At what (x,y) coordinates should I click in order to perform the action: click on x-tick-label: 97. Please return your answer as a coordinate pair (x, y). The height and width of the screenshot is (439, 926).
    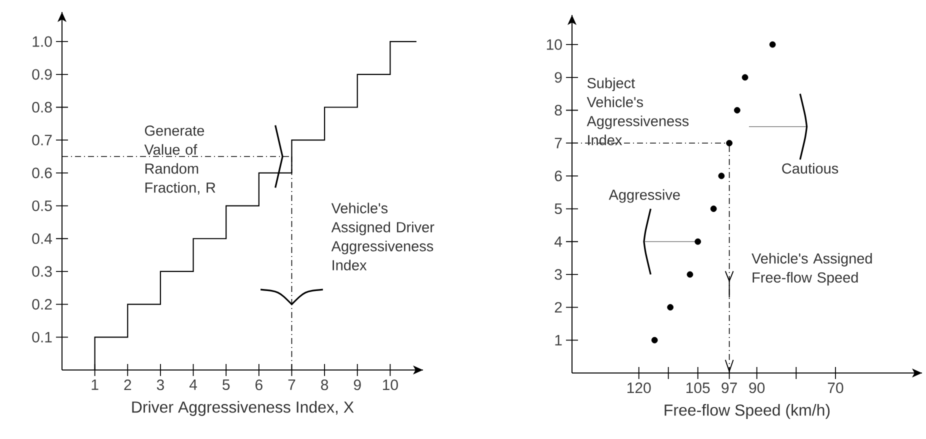
    Looking at the image, I should click on (729, 388).